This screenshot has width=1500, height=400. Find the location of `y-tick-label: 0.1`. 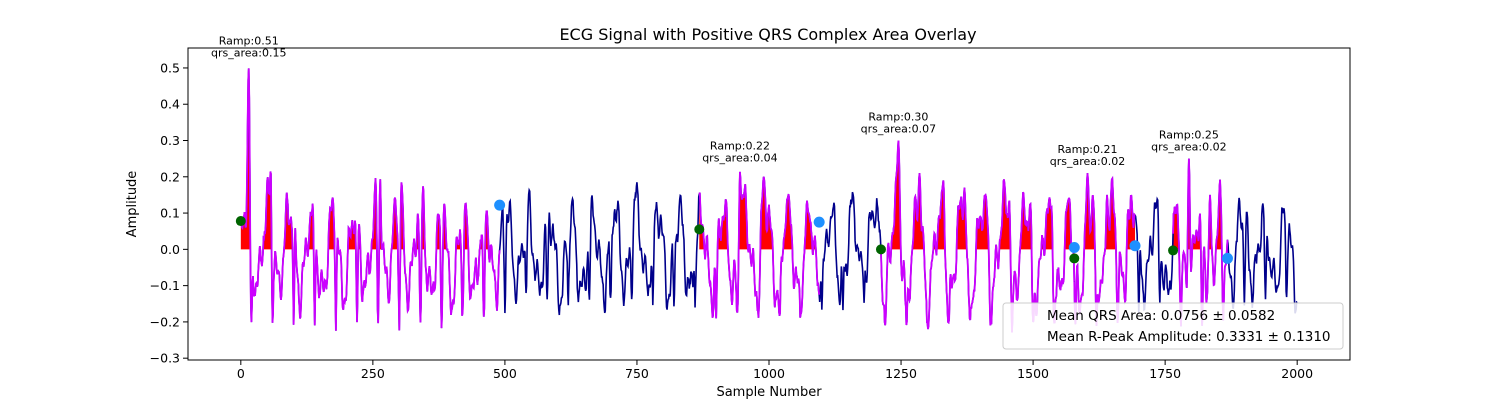

y-tick-label: 0.1 is located at coordinates (170, 213).